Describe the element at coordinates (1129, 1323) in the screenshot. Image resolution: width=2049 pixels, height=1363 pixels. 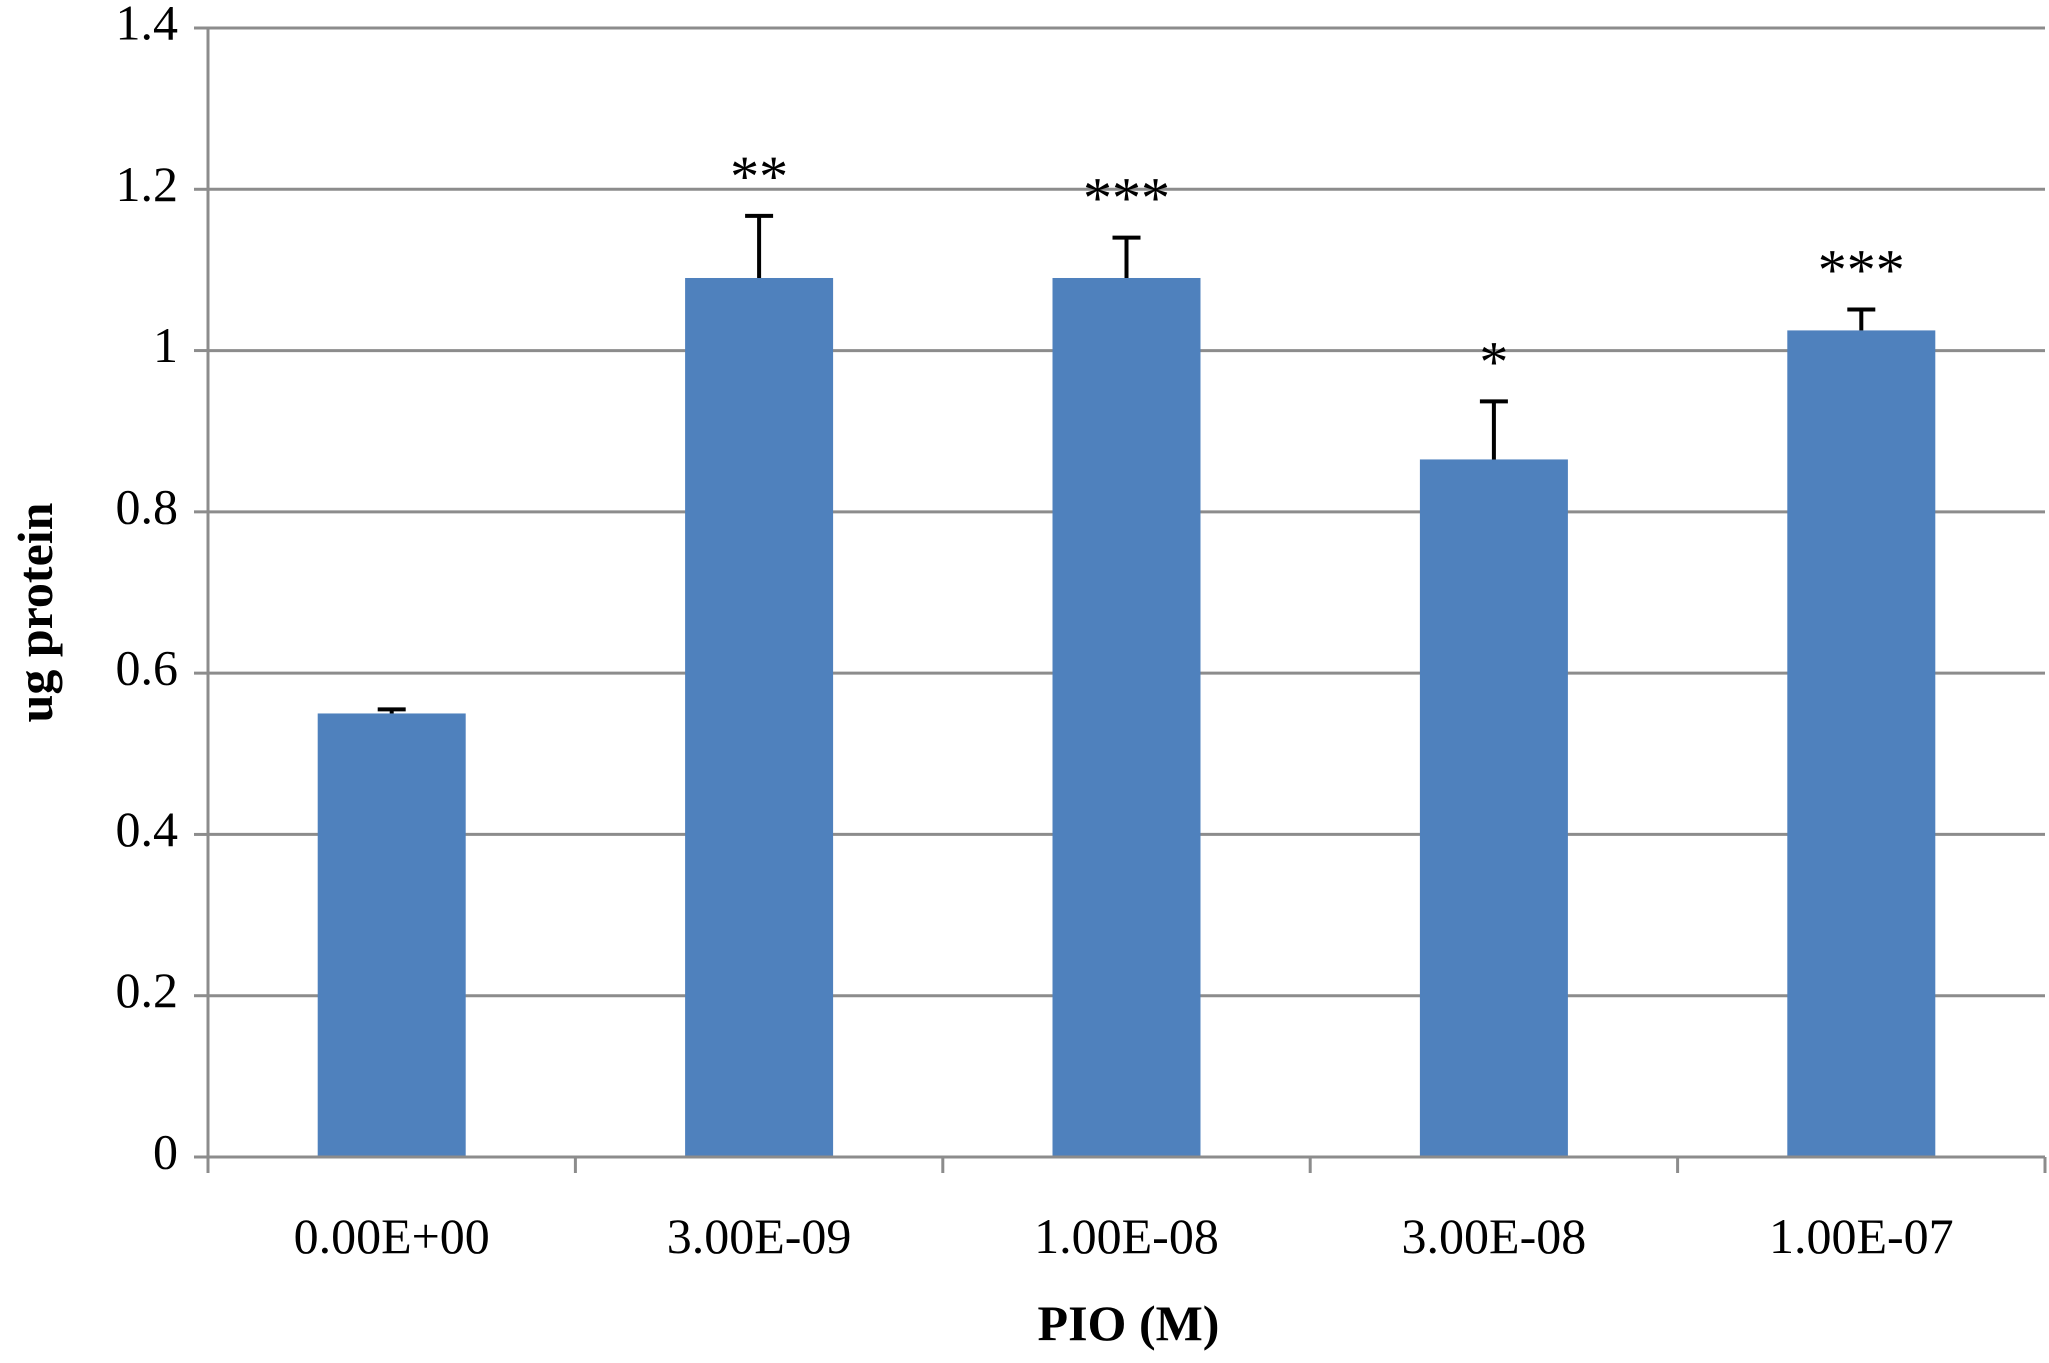
I see `x-axis-title: PIO (M)` at that location.